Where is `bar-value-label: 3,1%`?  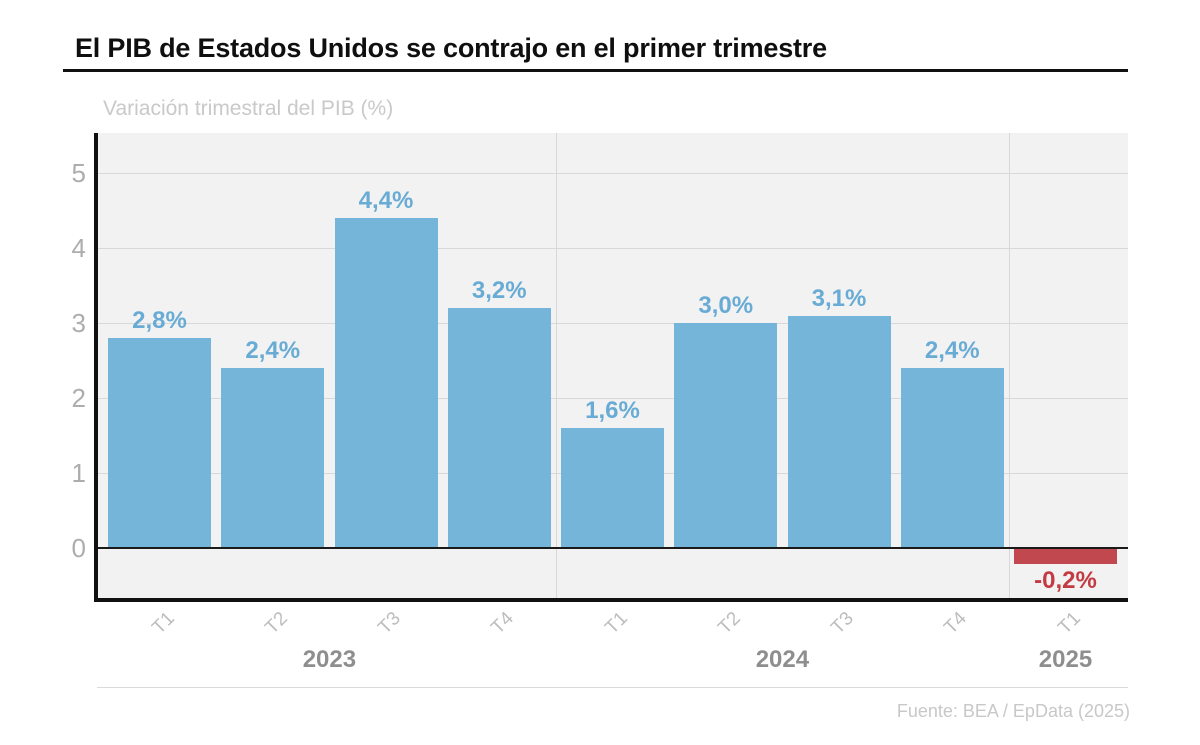
bar-value-label: 3,1% is located at coordinates (839, 298).